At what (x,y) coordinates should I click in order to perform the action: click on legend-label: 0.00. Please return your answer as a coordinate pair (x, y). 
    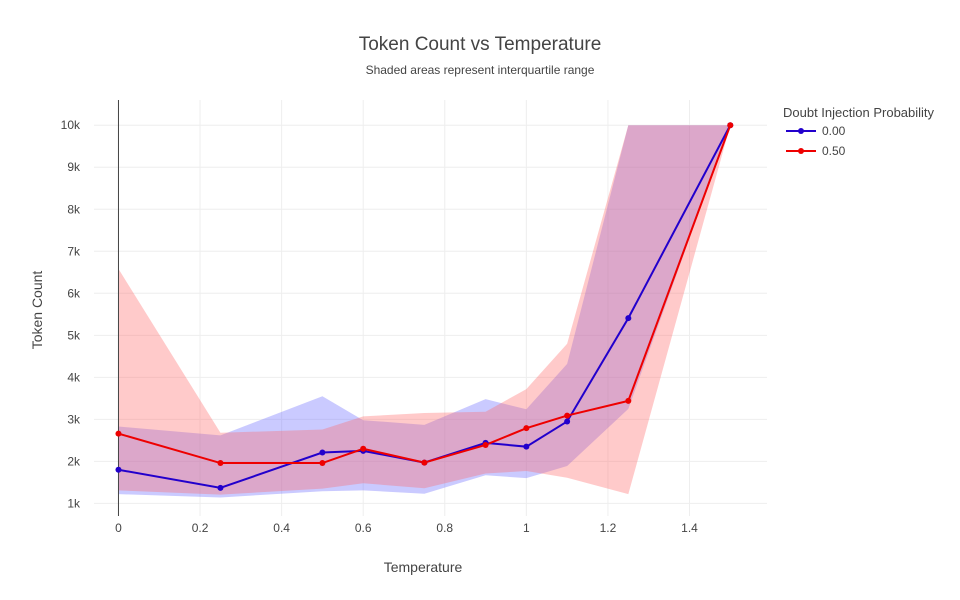
    Looking at the image, I should click on (834, 131).